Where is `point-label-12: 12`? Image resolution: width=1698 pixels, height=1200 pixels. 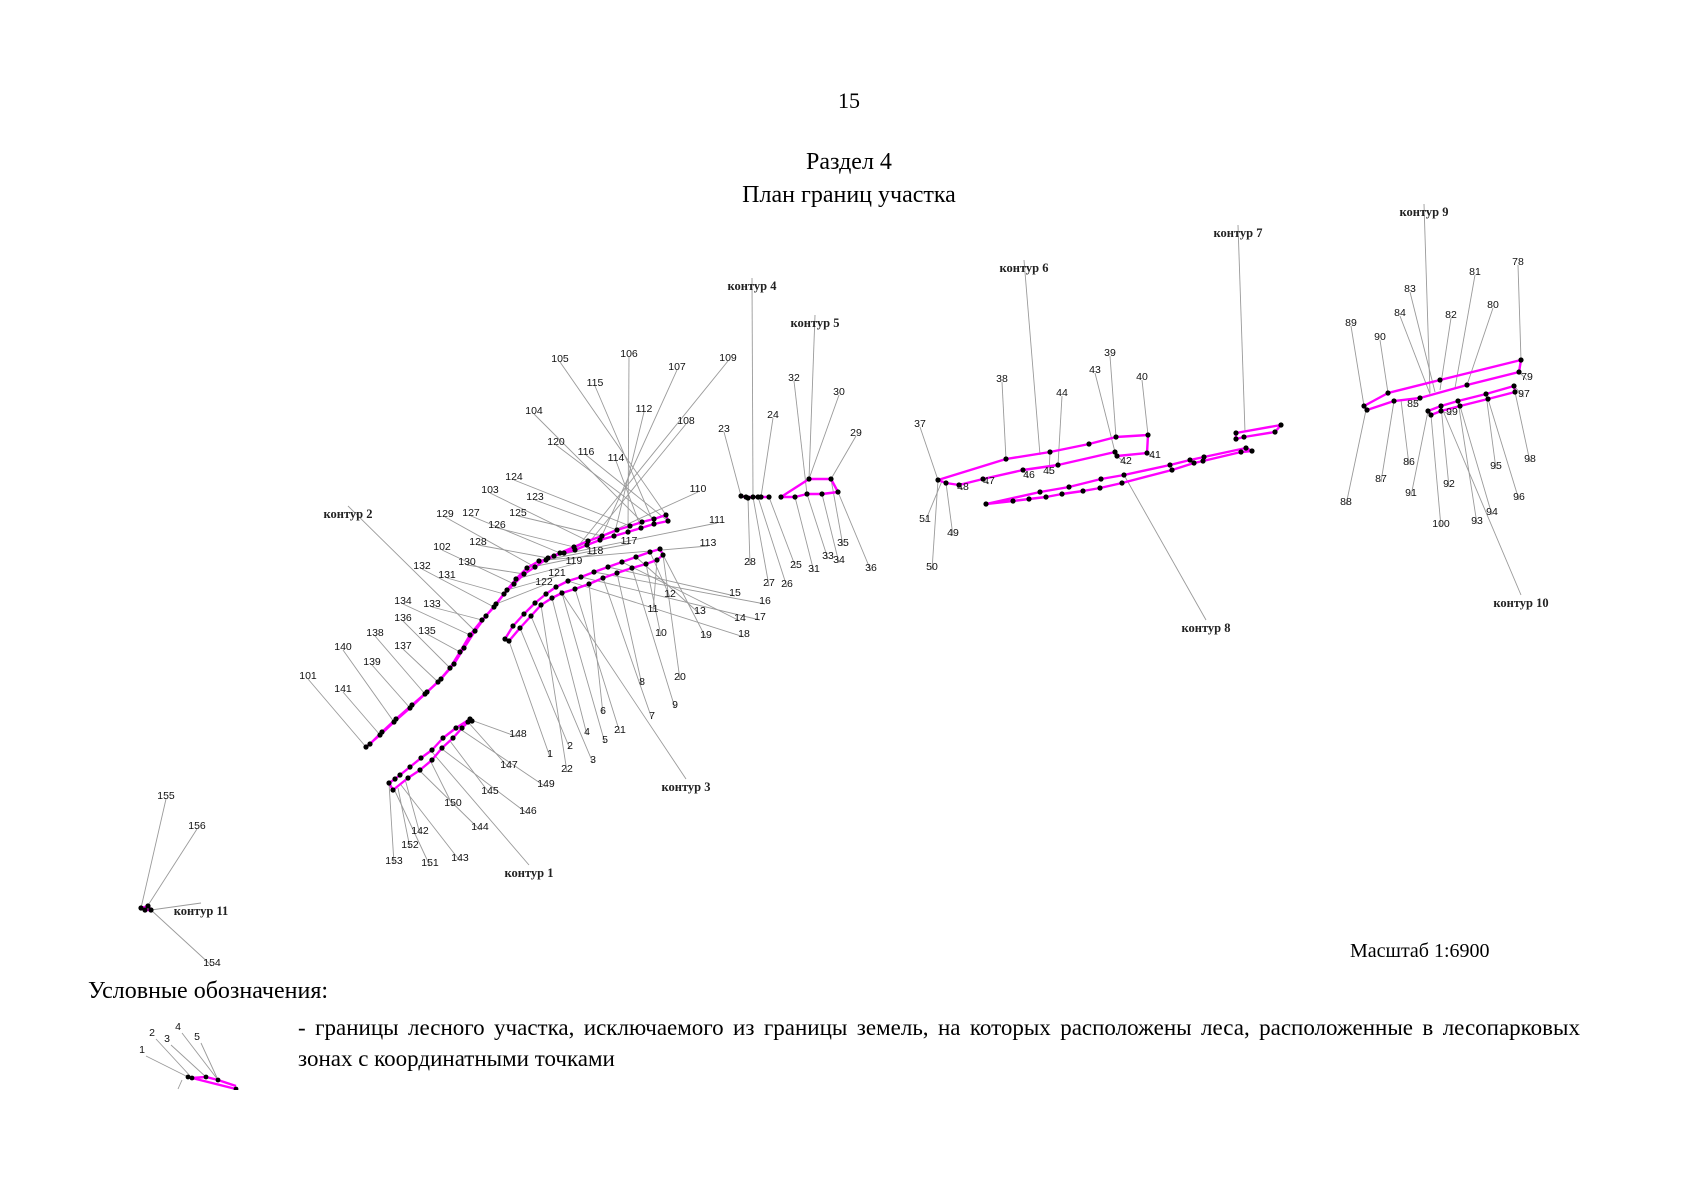 point-label-12: 12 is located at coordinates (670, 594).